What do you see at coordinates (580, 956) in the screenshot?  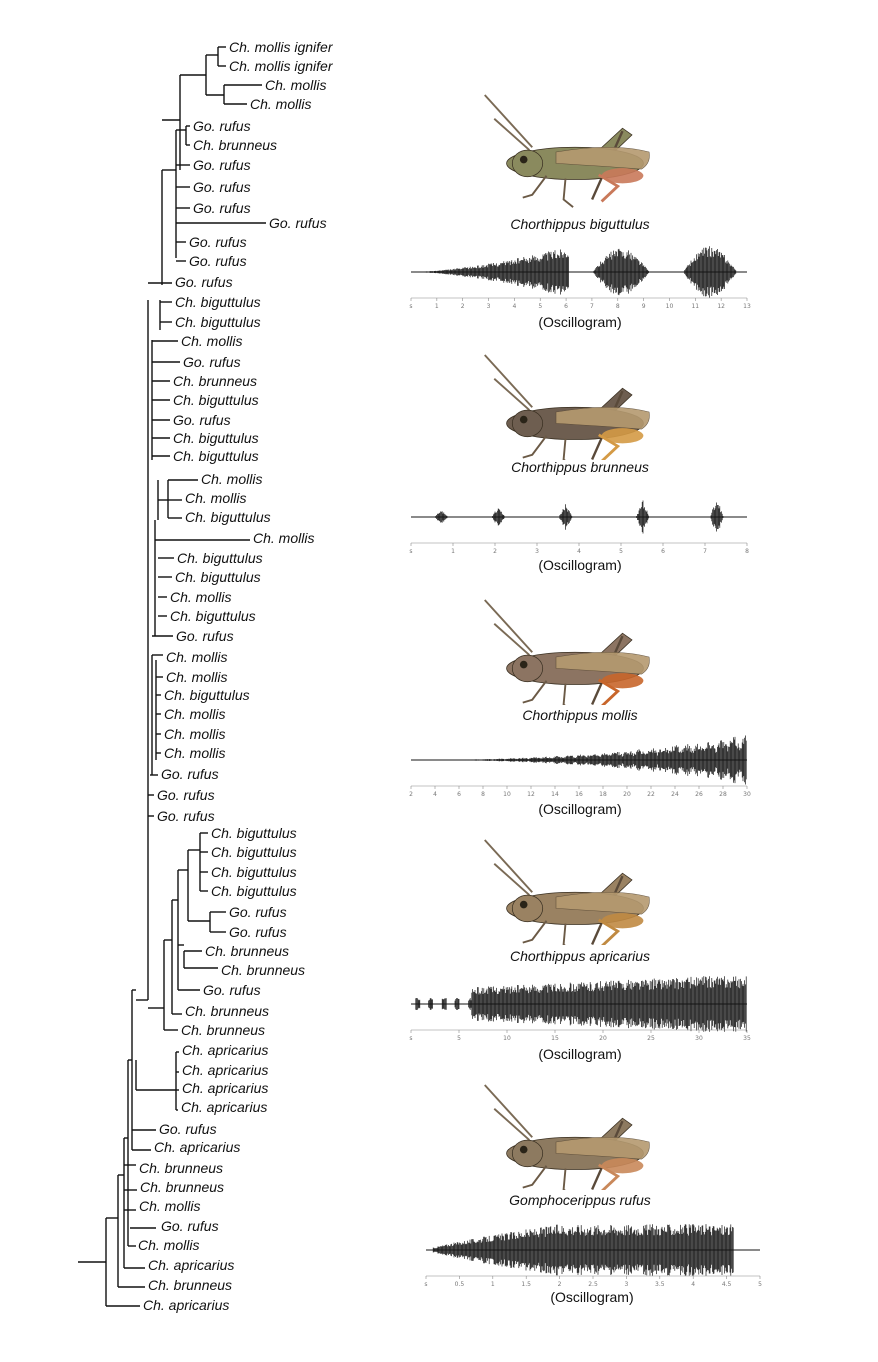 I see `species-caption-apricarius: Chorthippus apricarius` at bounding box center [580, 956].